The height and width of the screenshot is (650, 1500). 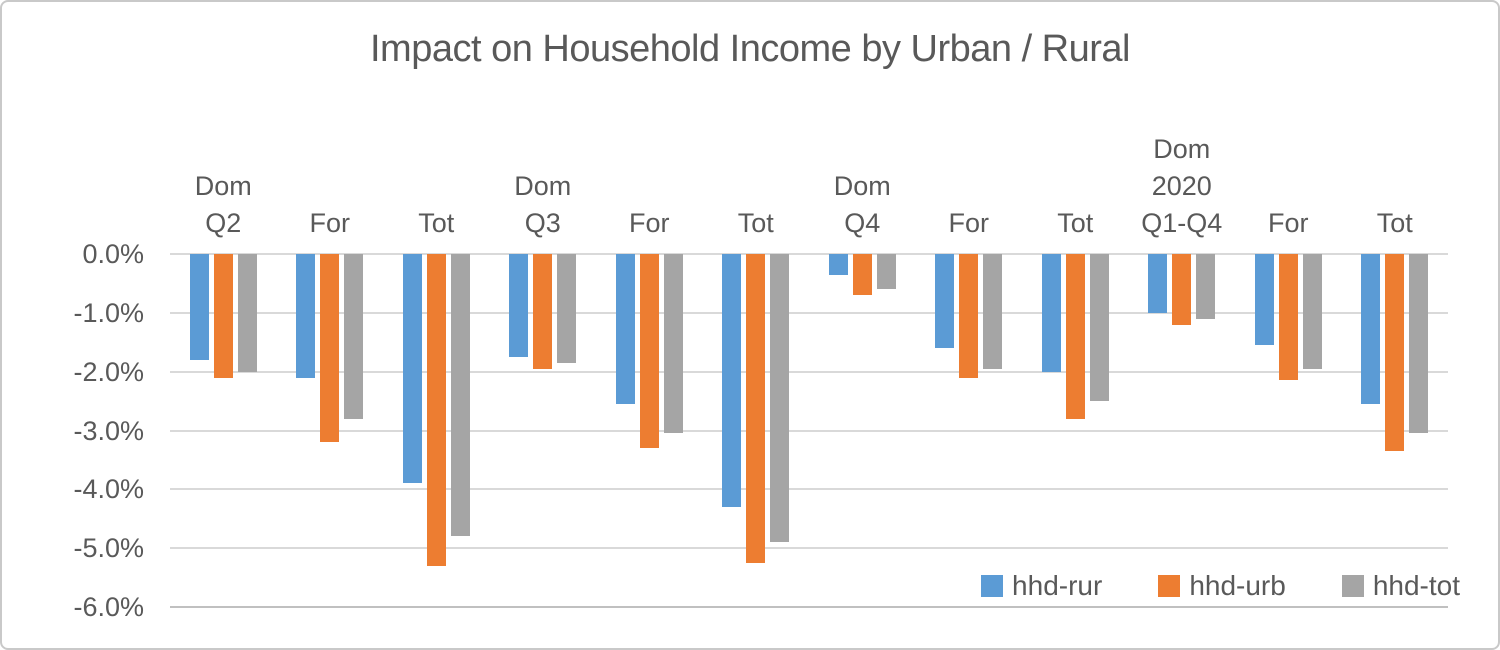 What do you see at coordinates (1057, 585) in the screenshot?
I see `legend-label: hhd-rur` at bounding box center [1057, 585].